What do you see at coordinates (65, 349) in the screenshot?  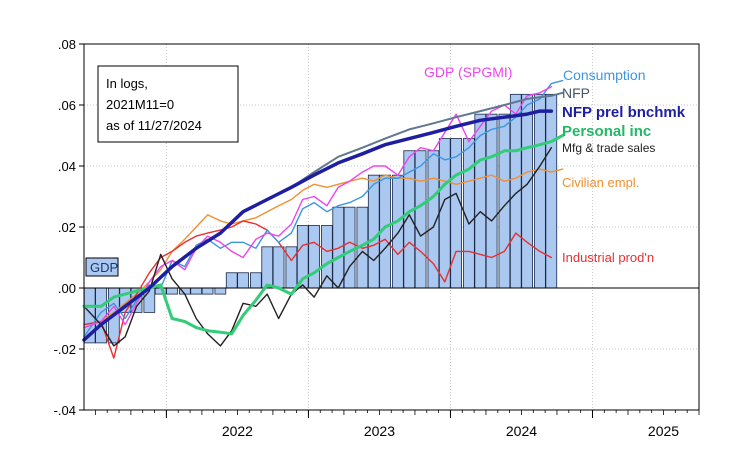 I see `y-tick-label: -.02` at bounding box center [65, 349].